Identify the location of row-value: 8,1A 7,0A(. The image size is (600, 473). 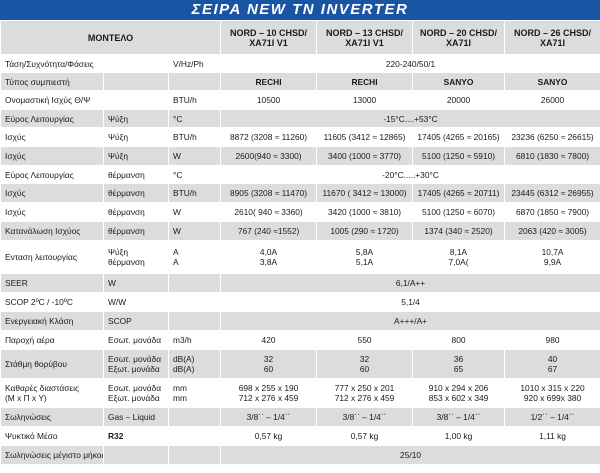
(459, 257).